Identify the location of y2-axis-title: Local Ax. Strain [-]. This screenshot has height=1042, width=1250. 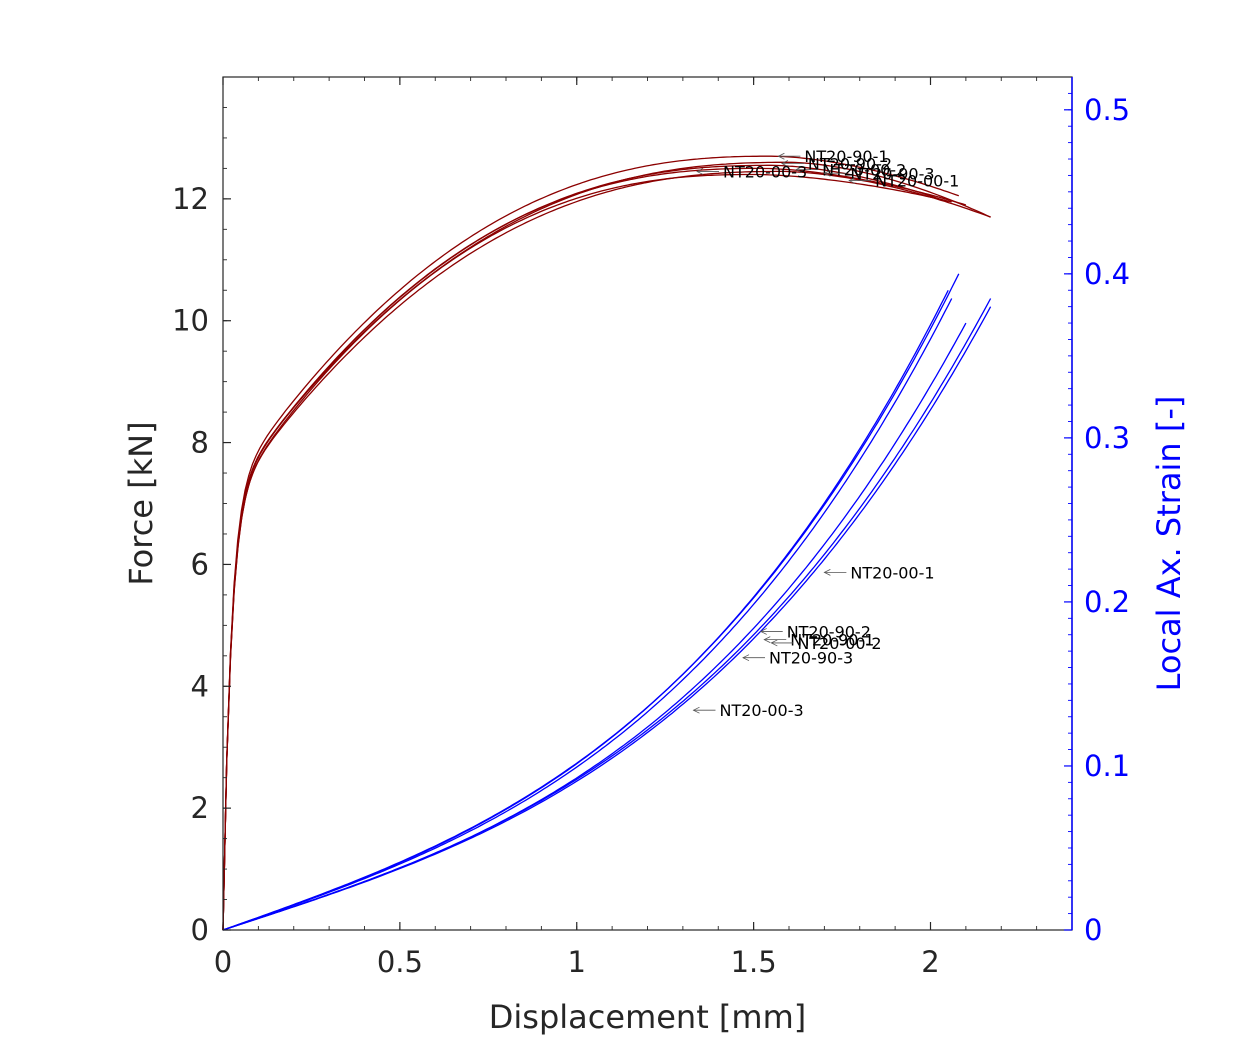
(1169, 544).